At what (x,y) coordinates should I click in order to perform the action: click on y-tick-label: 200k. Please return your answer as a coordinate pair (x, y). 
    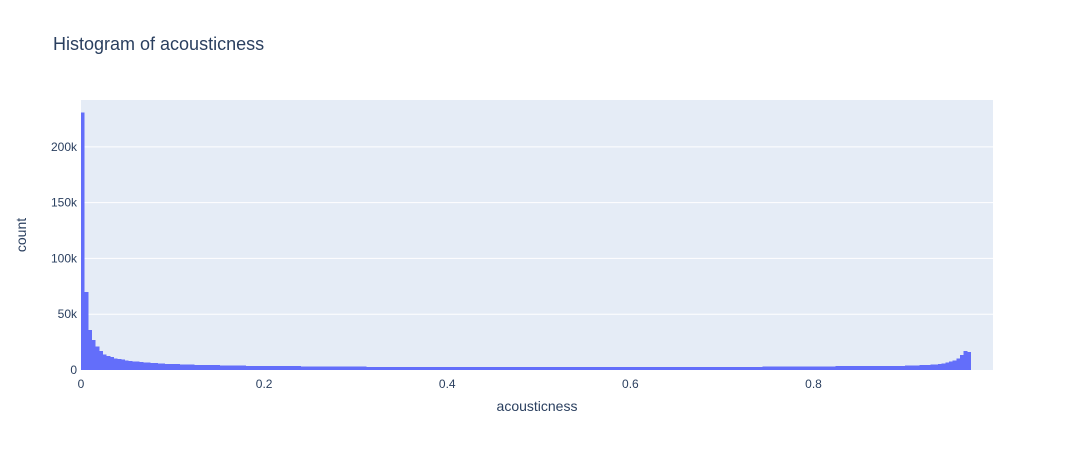
    Looking at the image, I should click on (64, 147).